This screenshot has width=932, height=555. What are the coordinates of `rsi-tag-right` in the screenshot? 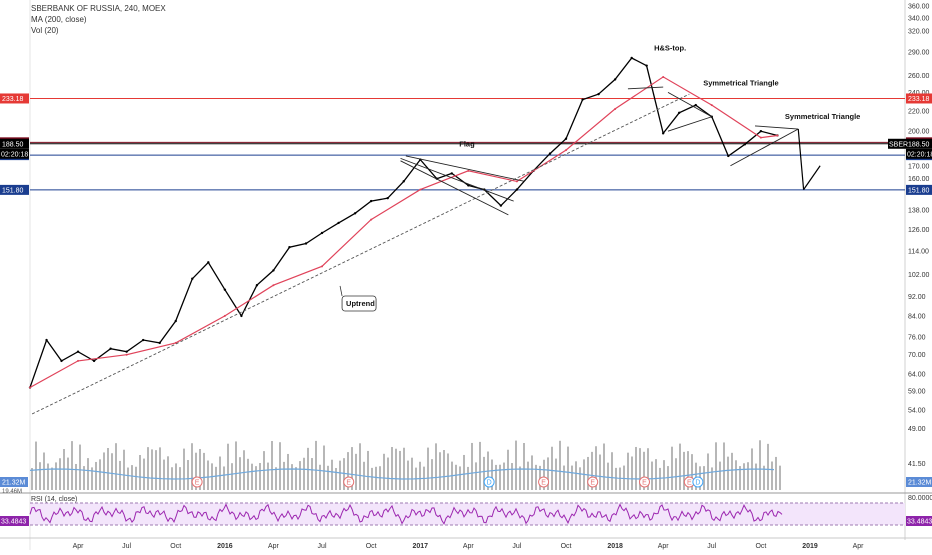 It's located at (919, 521).